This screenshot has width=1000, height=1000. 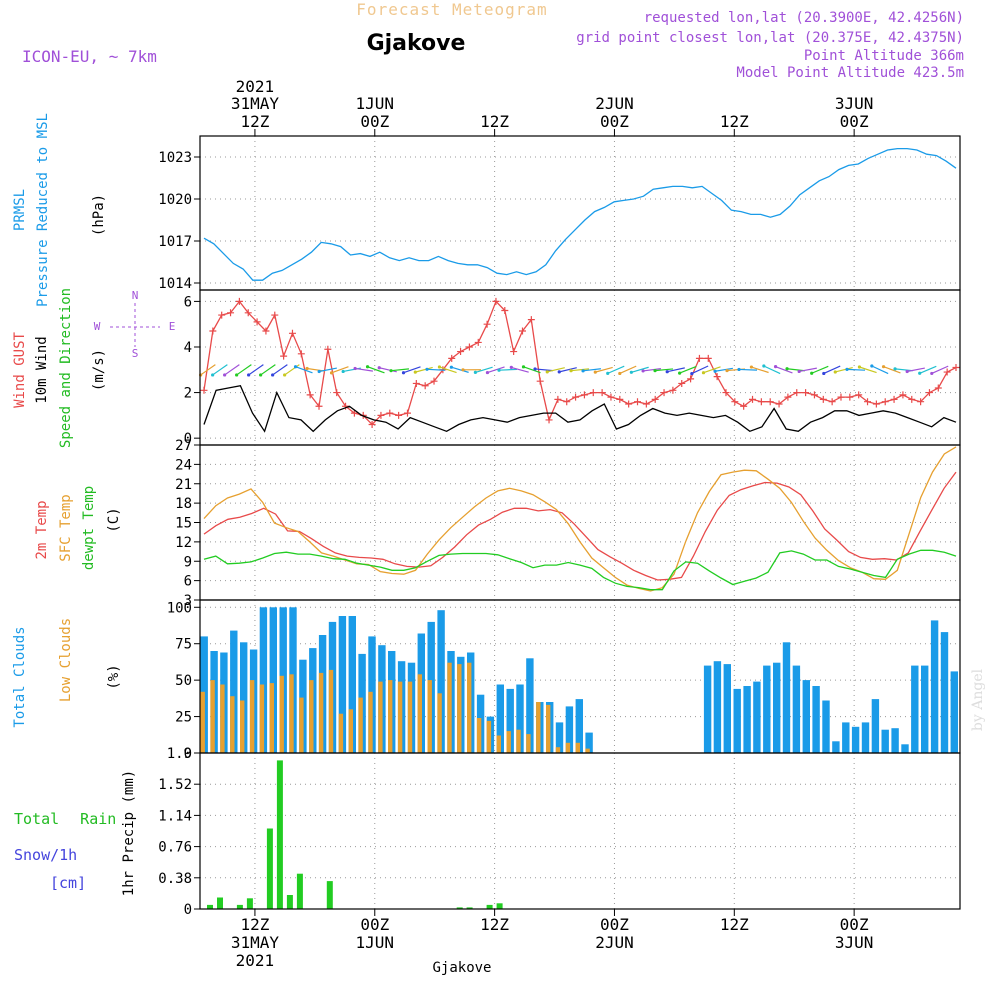 What do you see at coordinates (175, 158) in the screenshot?
I see `ytick-label-0-3: 1023` at bounding box center [175, 158].